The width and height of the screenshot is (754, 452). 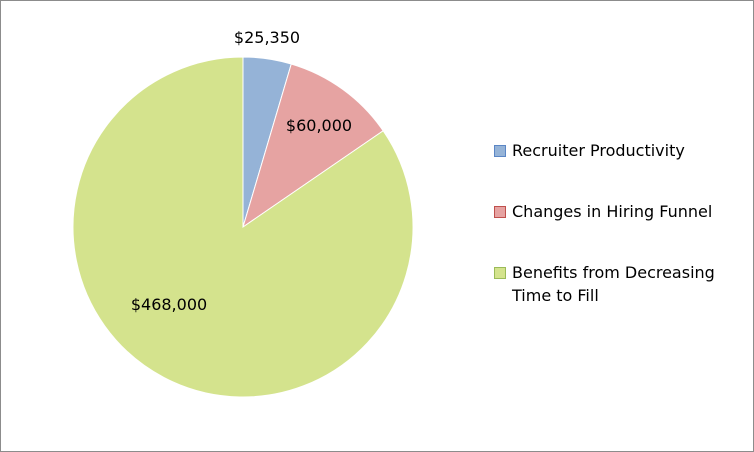 I want to click on data-label: $468,000, so click(x=169, y=304).